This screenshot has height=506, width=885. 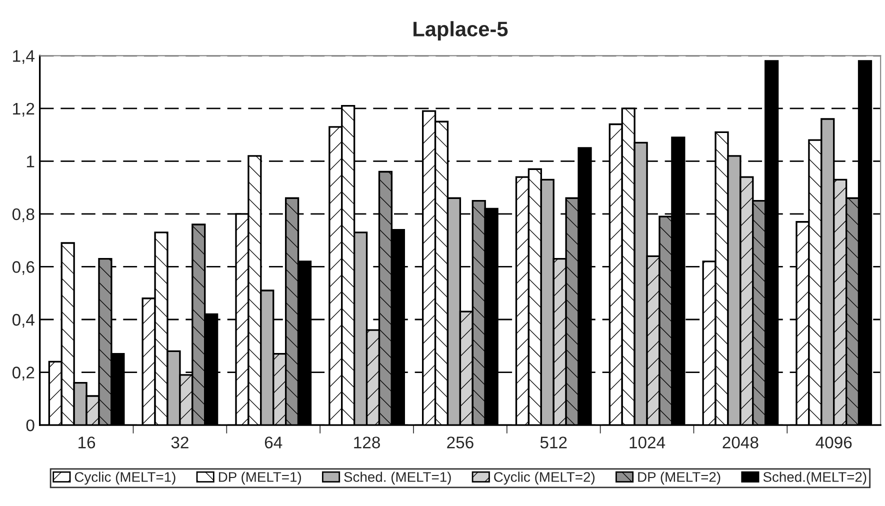 What do you see at coordinates (834, 442) in the screenshot?
I see `x-tick-label: 4096` at bounding box center [834, 442].